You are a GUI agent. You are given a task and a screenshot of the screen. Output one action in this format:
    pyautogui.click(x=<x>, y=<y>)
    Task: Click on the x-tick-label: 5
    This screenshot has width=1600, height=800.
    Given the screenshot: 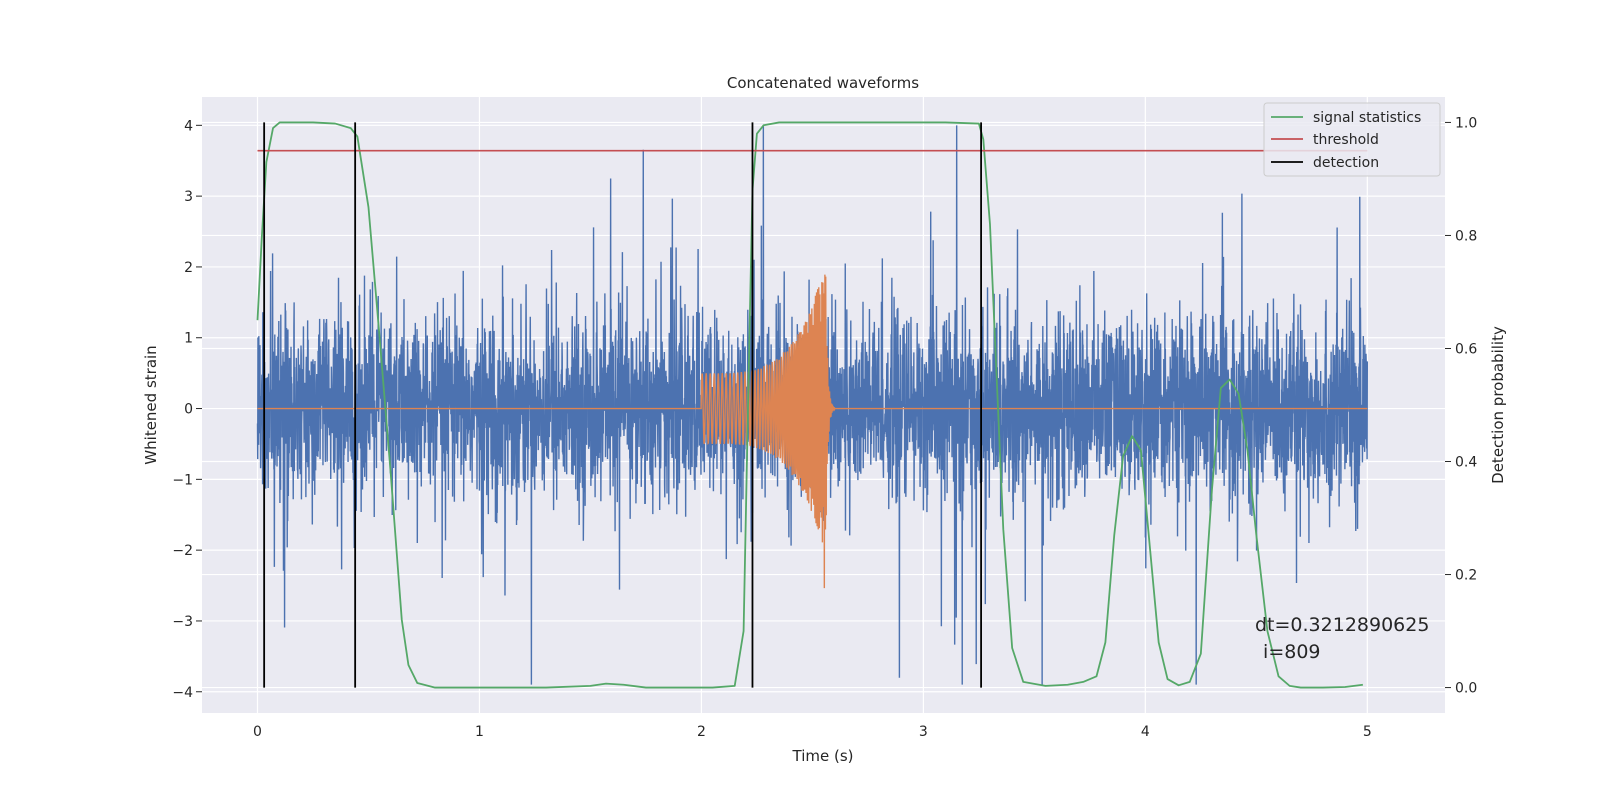 What is the action you would take?
    pyautogui.click(x=1367, y=732)
    